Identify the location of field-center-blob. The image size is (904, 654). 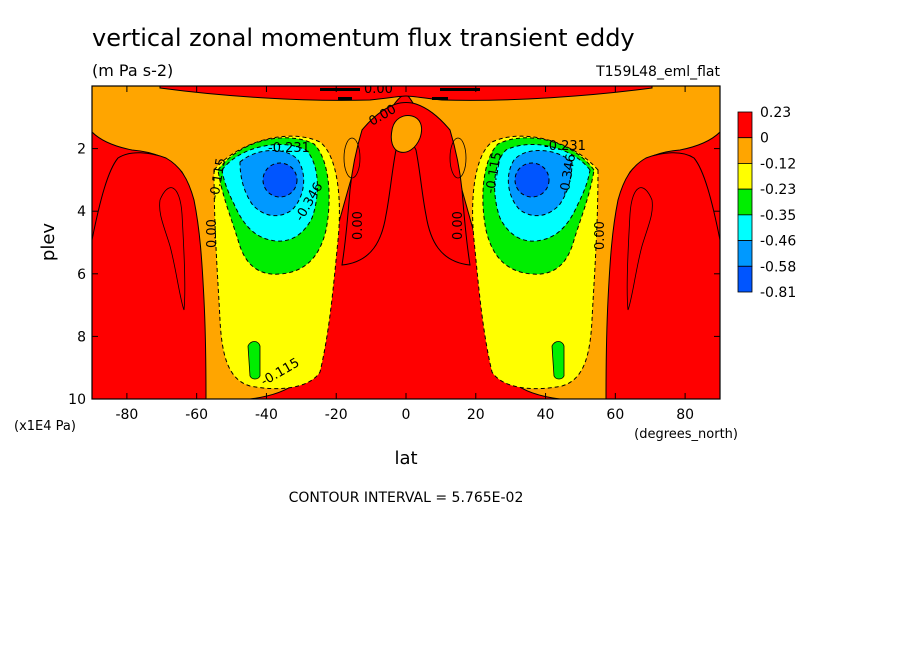
(406, 134).